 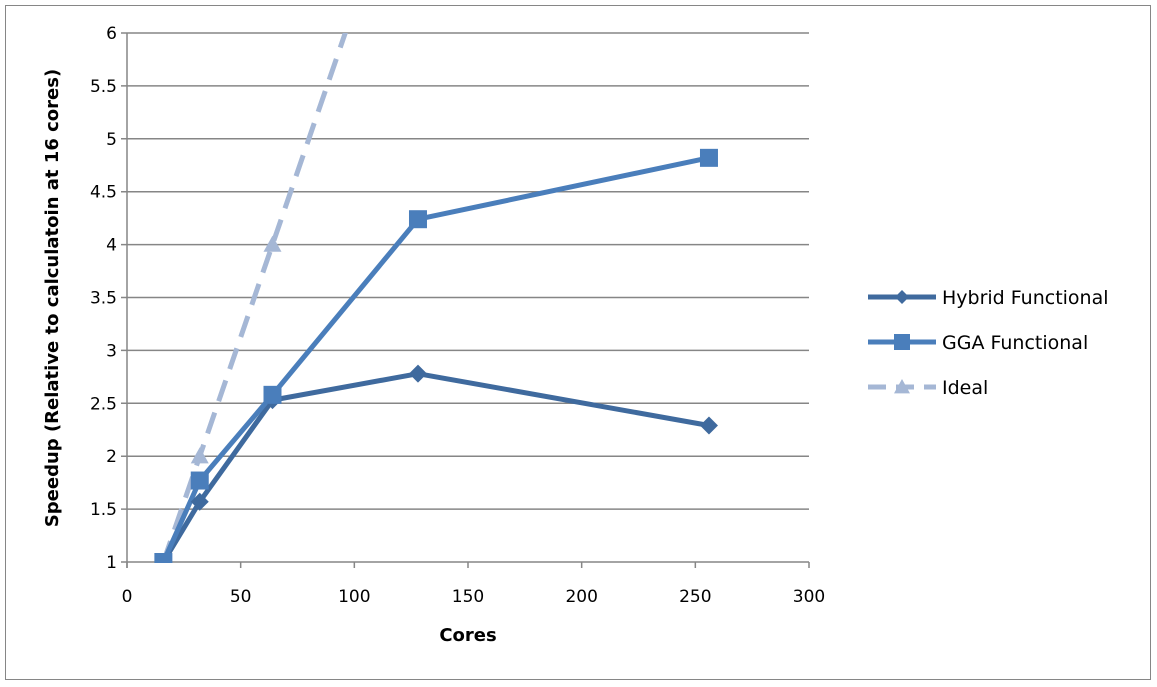 I want to click on legend-item: Hybrid Functional, so click(x=988, y=298).